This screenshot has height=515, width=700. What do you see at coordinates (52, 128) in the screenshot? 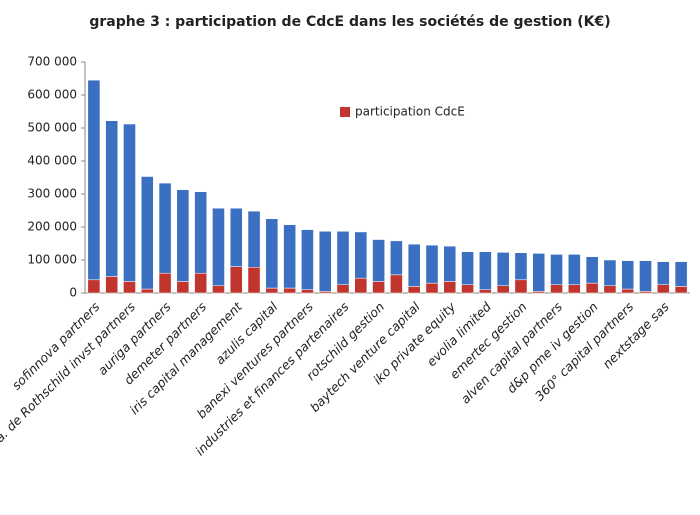
I see `y-tick-label: 500 000` at bounding box center [52, 128].